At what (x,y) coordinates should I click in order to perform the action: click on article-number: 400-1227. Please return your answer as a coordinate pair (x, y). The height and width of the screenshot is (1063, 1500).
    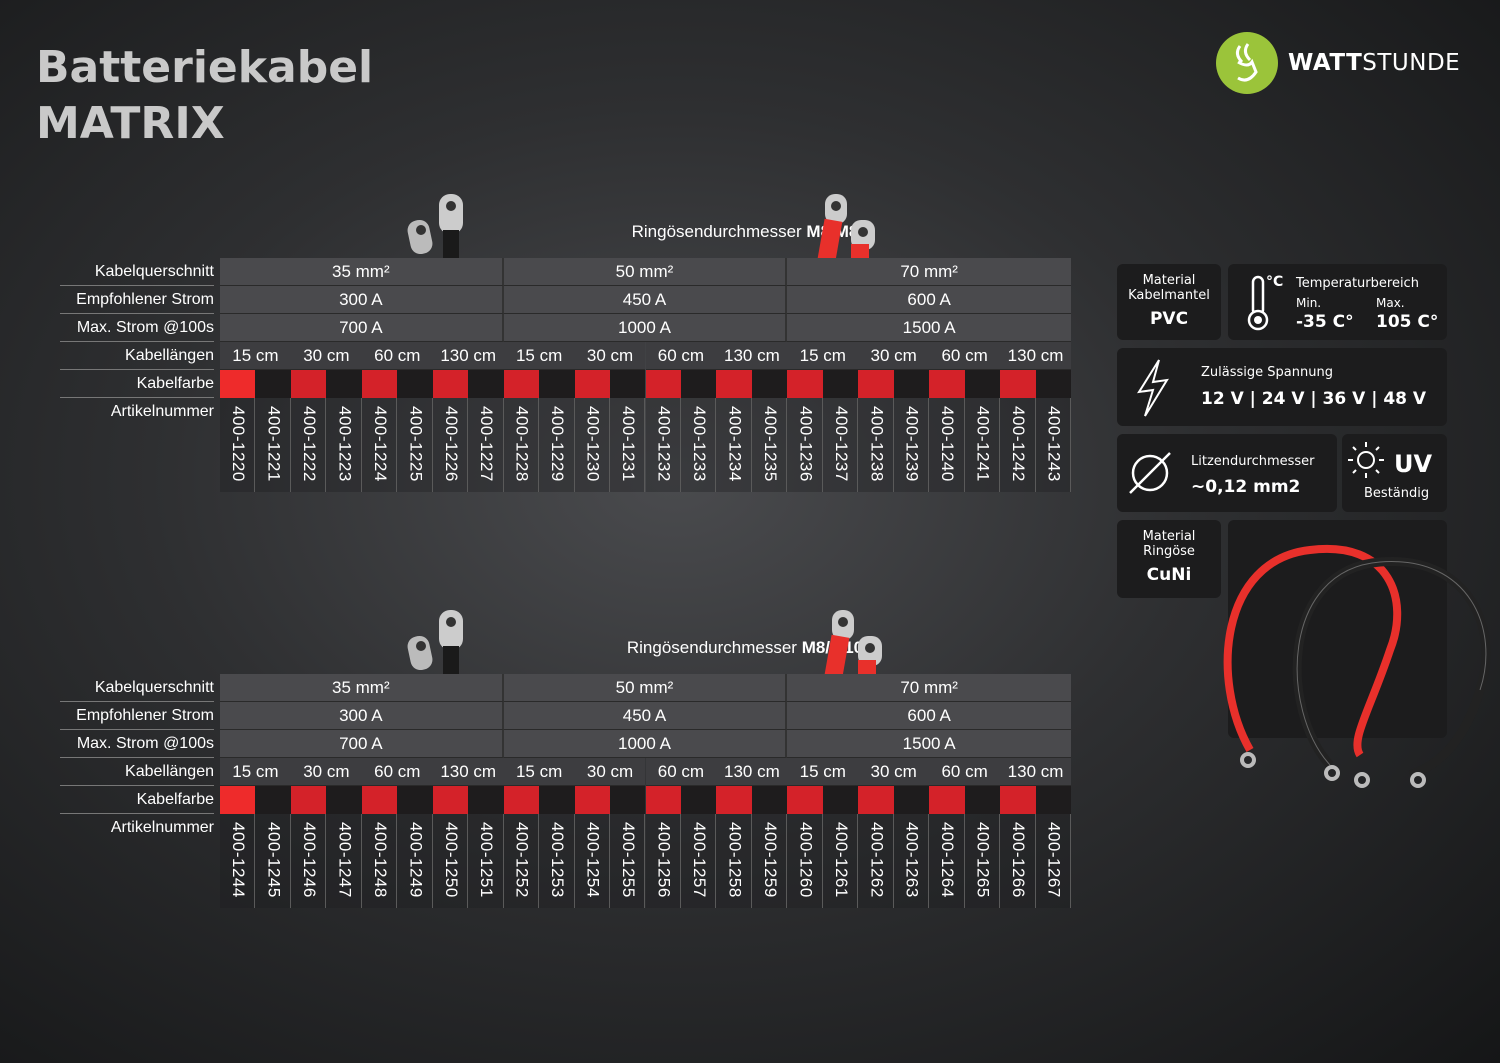
    Looking at the image, I should click on (487, 444).